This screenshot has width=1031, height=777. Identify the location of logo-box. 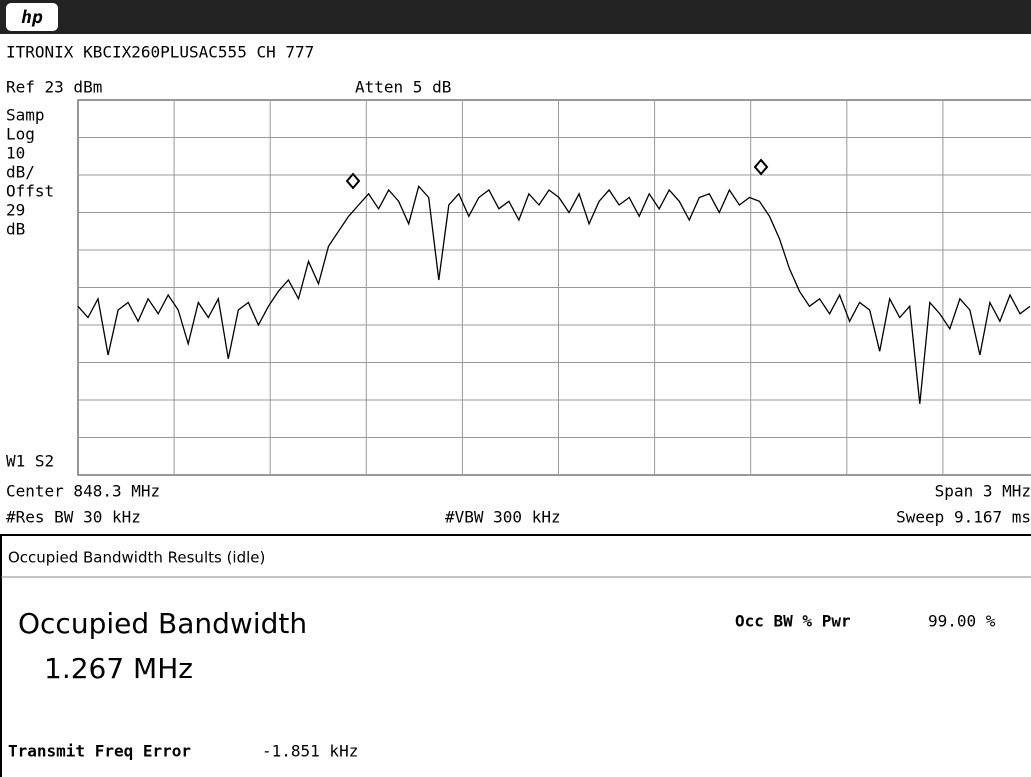
(32, 17).